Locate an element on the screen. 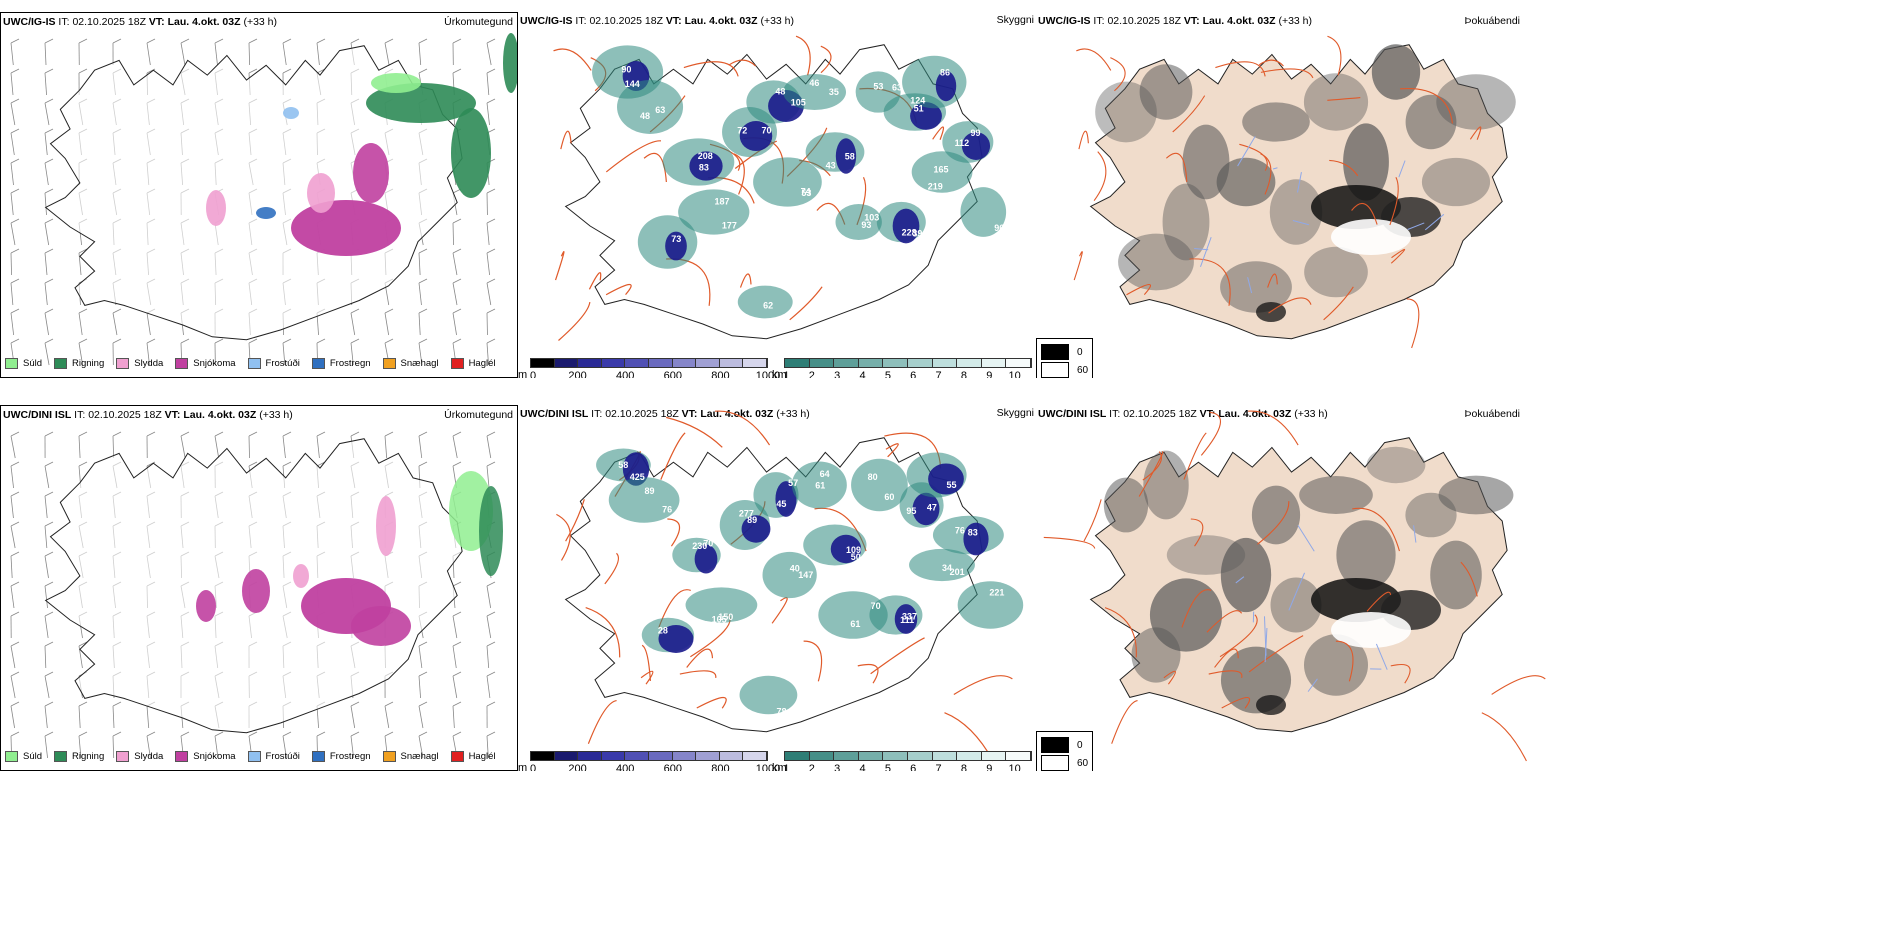 The height and width of the screenshot is (950, 1900). legend-item: Haglél is located at coordinates (473, 363).